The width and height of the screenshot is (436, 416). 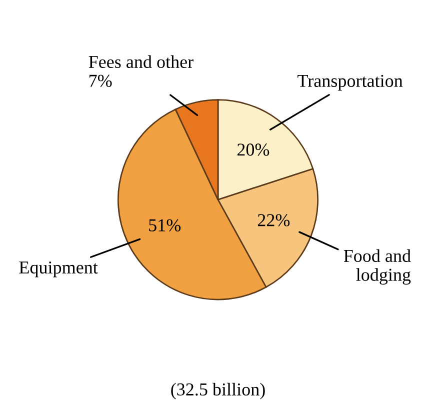 I want to click on data-label: 51%, so click(x=165, y=225).